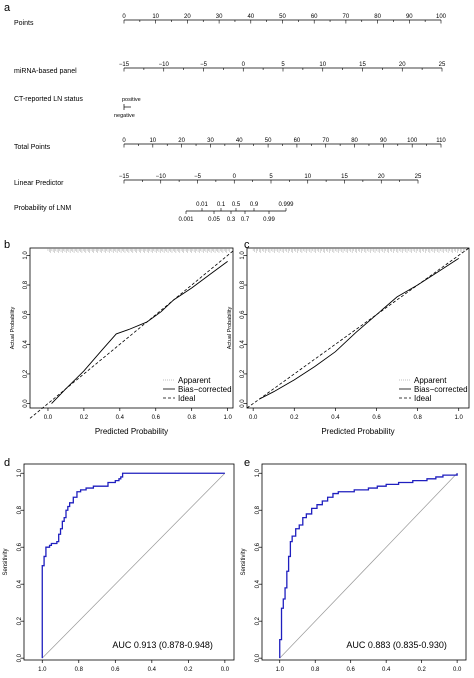 The width and height of the screenshot is (474, 678). Describe the element at coordinates (231, 220) in the screenshot. I see `probability-tick-label-bottom: 0.3` at that location.